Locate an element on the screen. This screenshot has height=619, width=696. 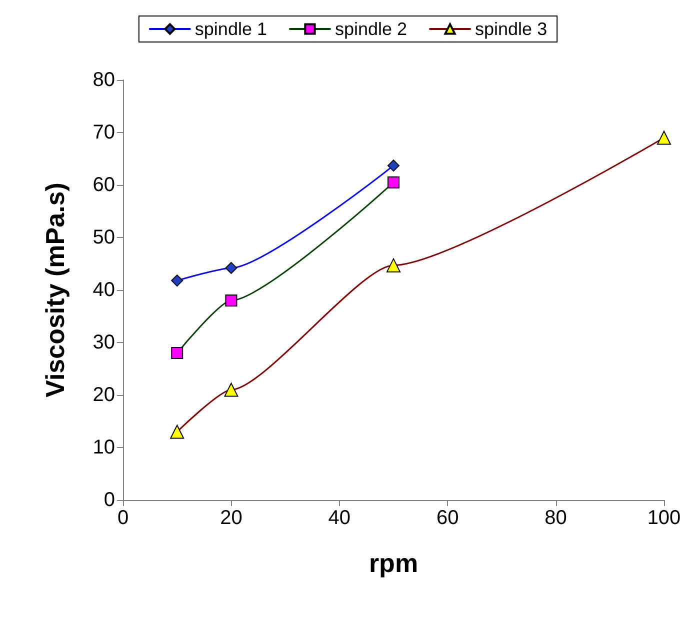
y-tick-label: 80 is located at coordinates (103, 80).